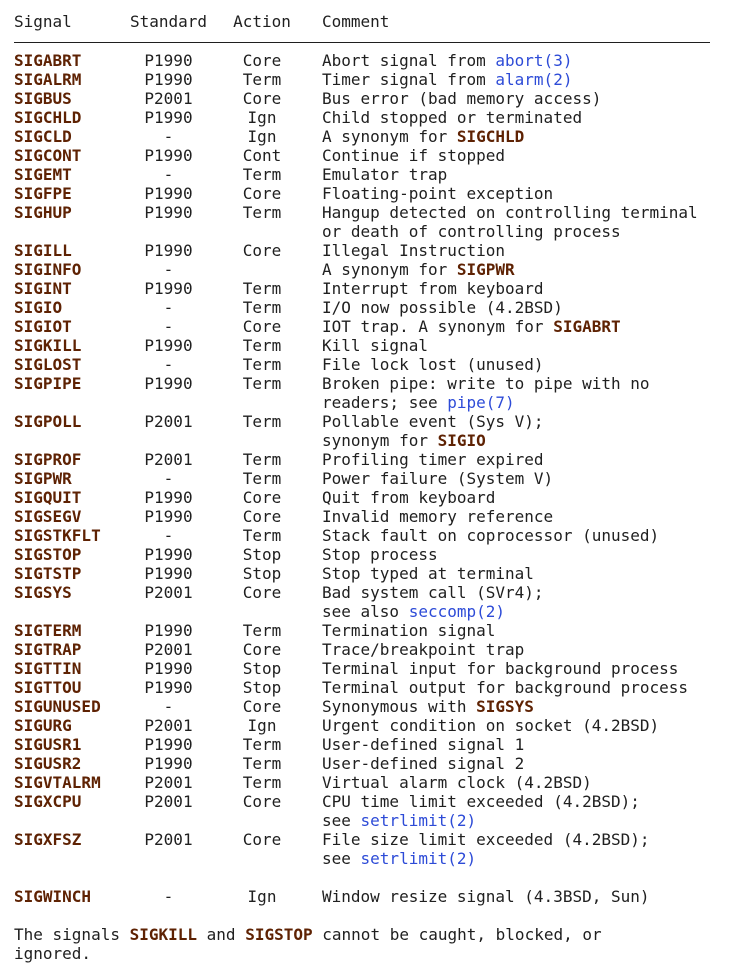  Describe the element at coordinates (375, 345) in the screenshot. I see `comment-text: Kill signal` at that location.